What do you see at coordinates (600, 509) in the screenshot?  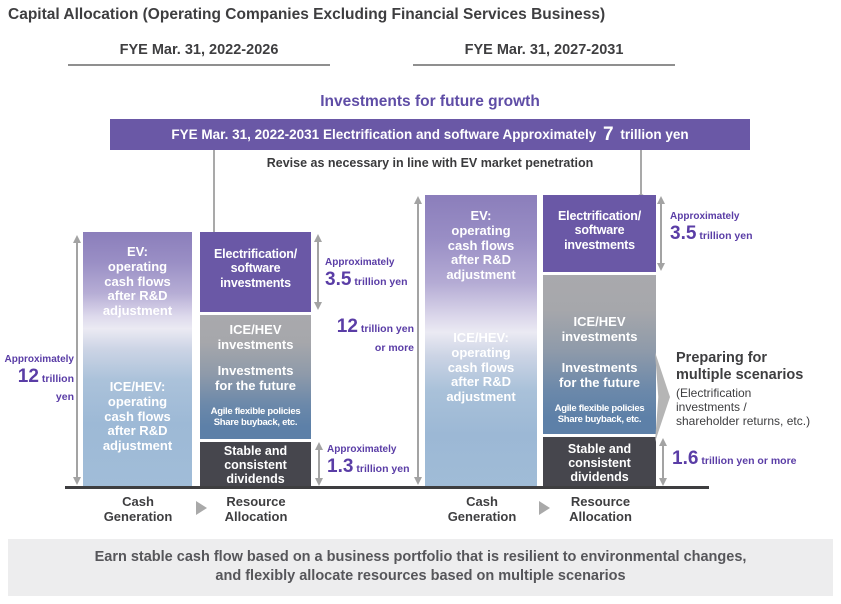 I see `axis-label-resource-right: Resource Allocation` at bounding box center [600, 509].